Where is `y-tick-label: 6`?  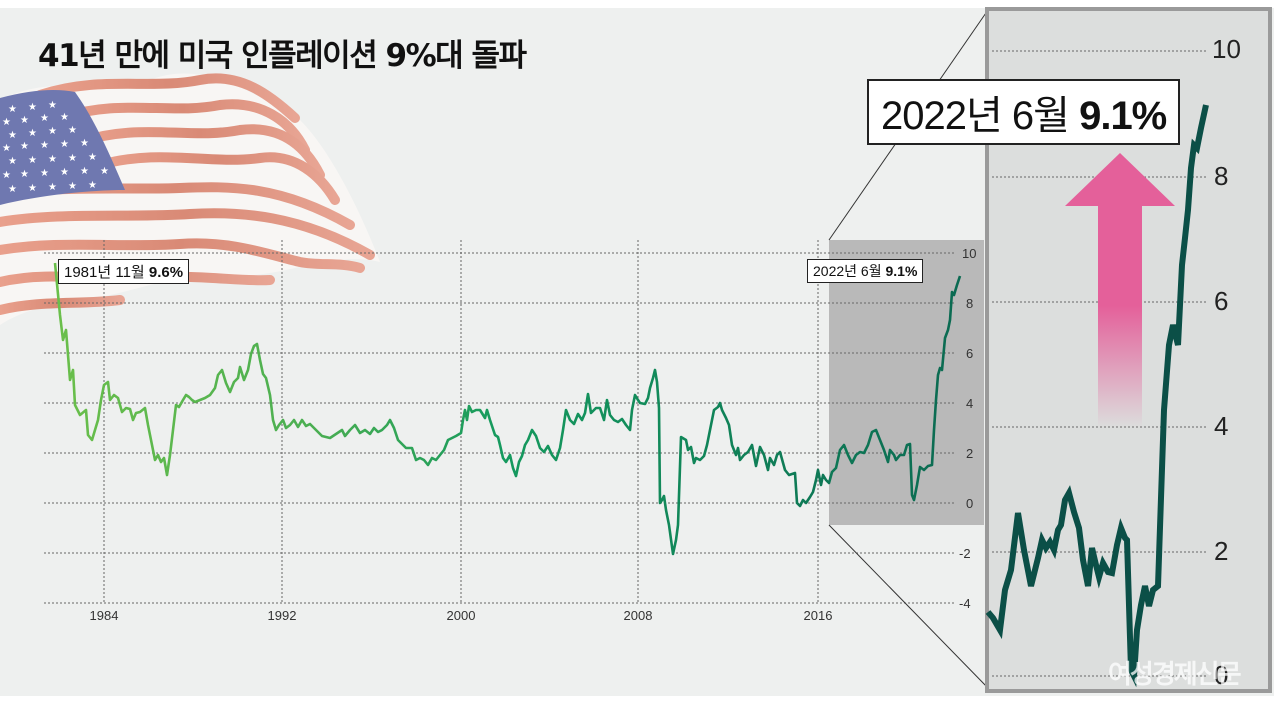 y-tick-label: 6 is located at coordinates (970, 353).